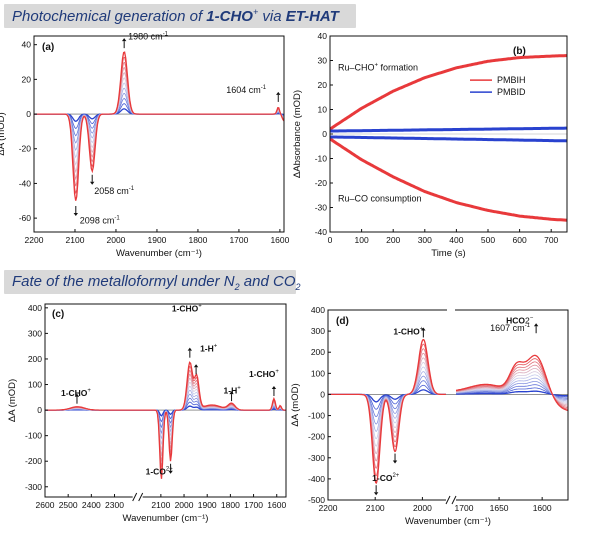 Image resolution: width=597 pixels, height=537 pixels. What do you see at coordinates (323, 61) in the screenshot?
I see `y-tick-label: 30` at bounding box center [323, 61].